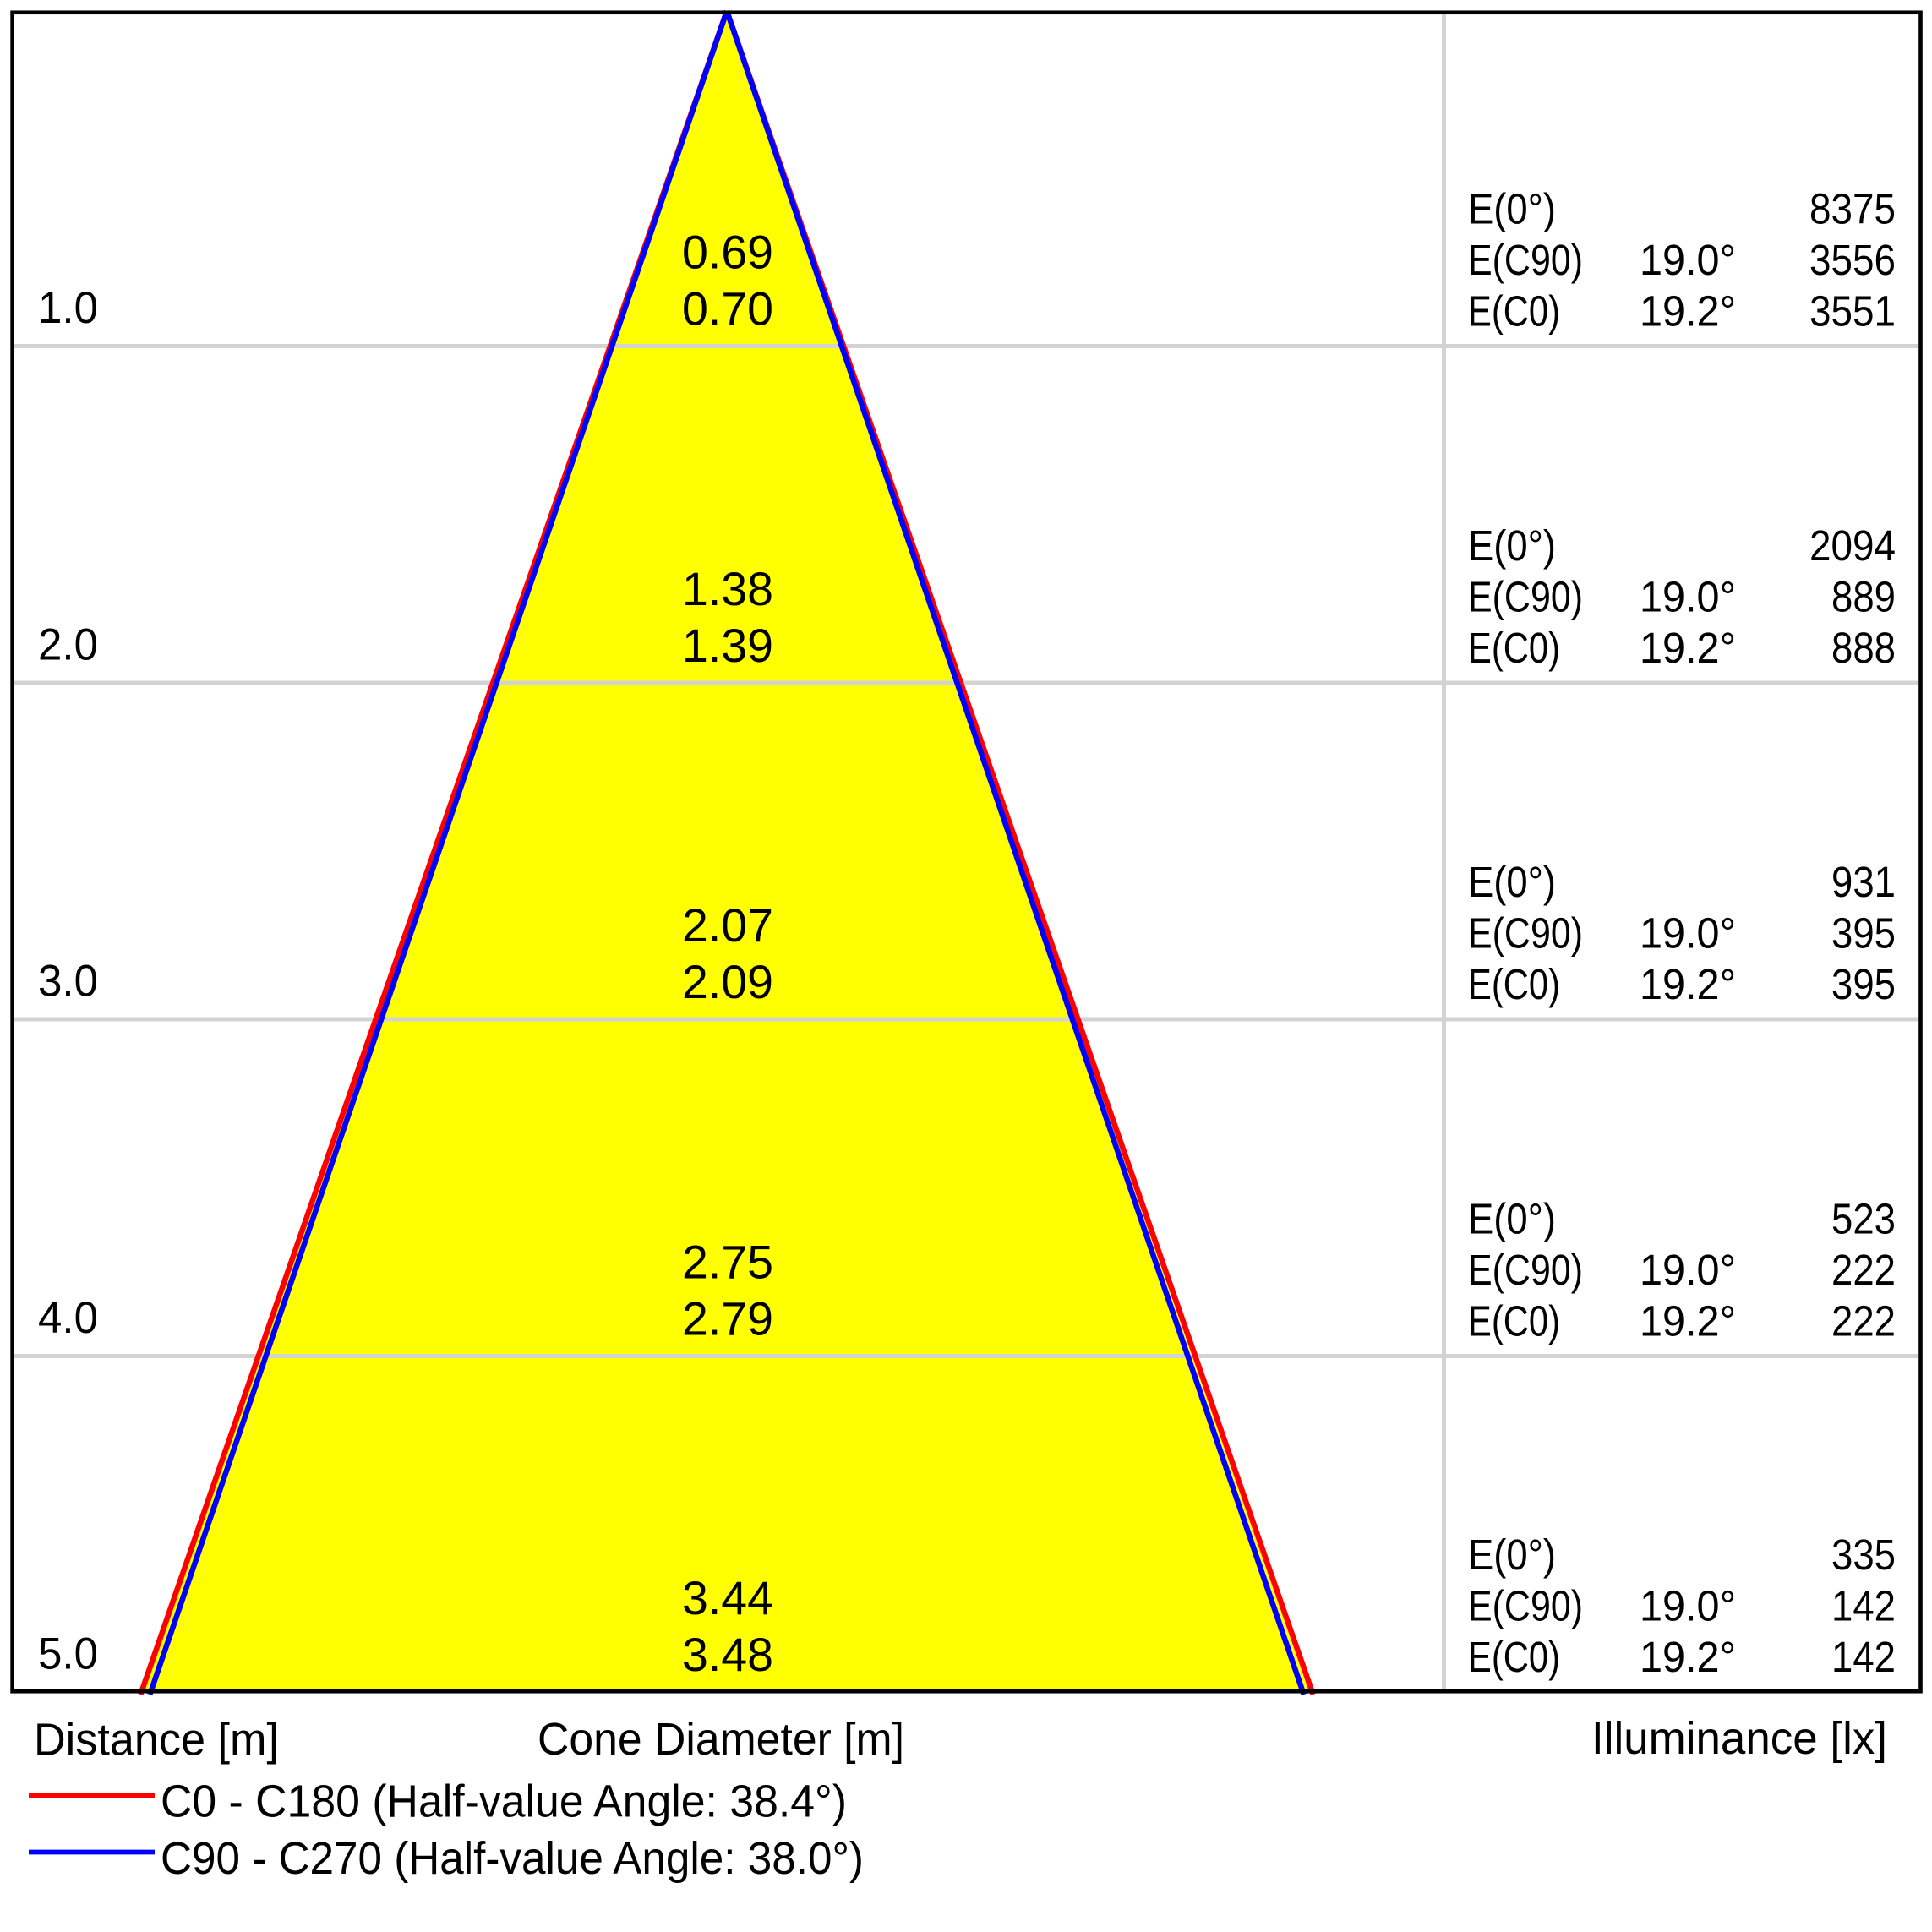 The image size is (1932, 1932). What do you see at coordinates (1852, 311) in the screenshot?
I see `svg-text: 3551` at bounding box center [1852, 311].